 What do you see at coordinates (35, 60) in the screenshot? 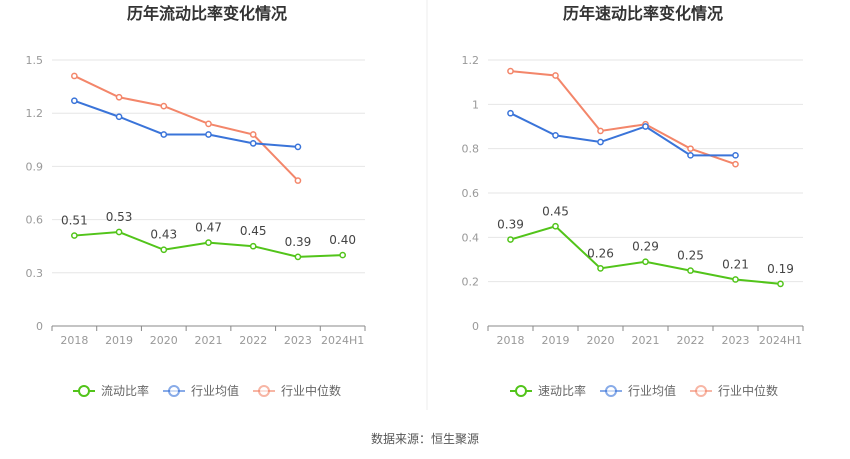
I see `y-tick-label: 1.5` at bounding box center [35, 60].